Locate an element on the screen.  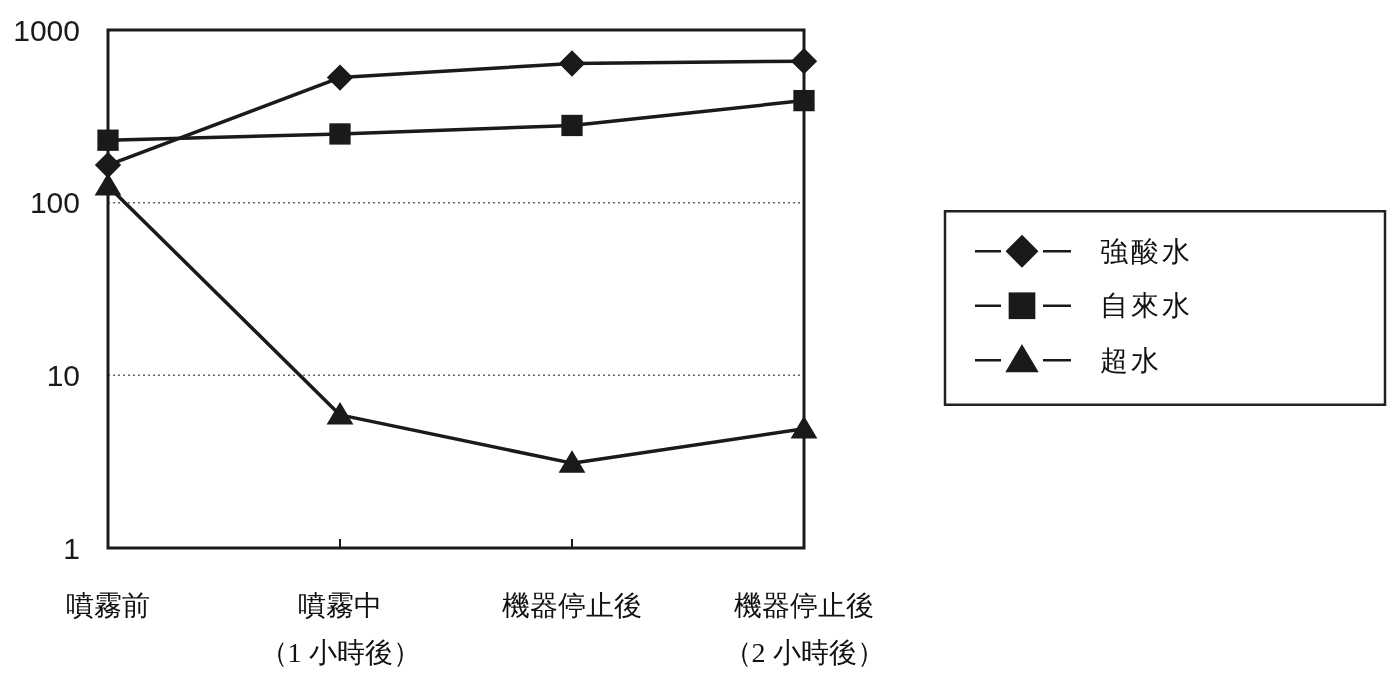
y-tick-label: 1000 is located at coordinates (46, 30).